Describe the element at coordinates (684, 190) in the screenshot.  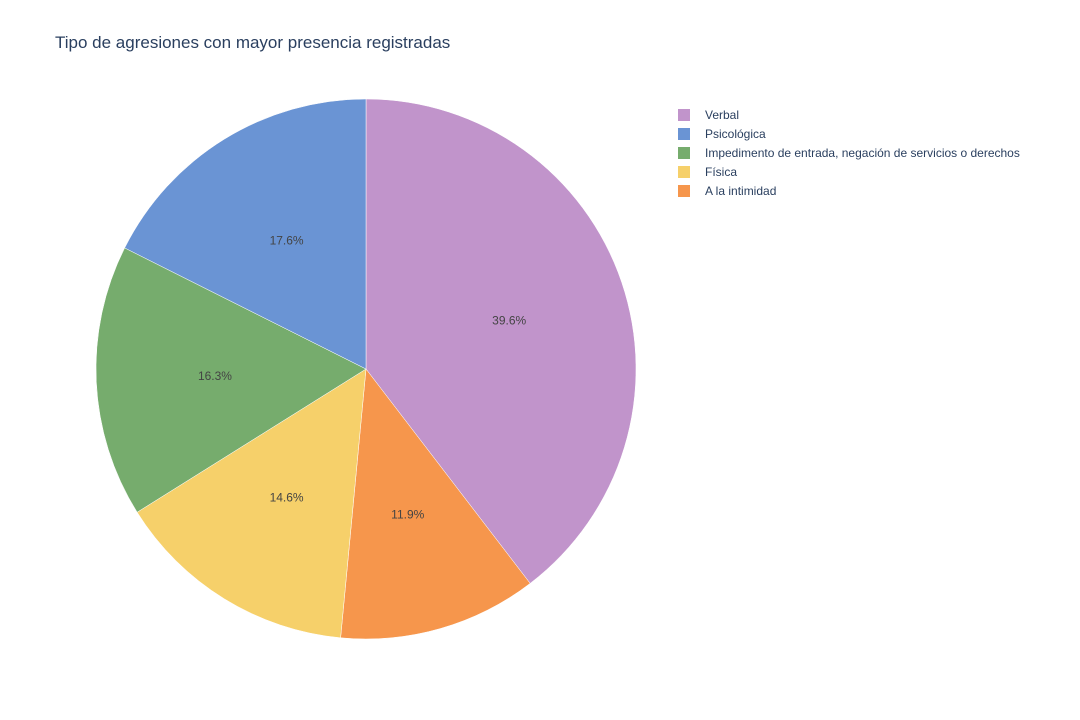
I see `legend-swatch-a-la-intimidad` at that location.